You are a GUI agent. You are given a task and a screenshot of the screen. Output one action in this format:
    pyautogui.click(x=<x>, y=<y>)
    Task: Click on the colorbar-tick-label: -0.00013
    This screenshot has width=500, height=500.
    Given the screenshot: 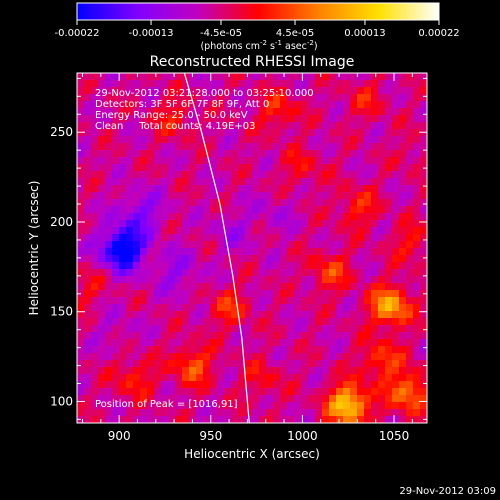 What is the action you would take?
    pyautogui.click(x=151, y=33)
    